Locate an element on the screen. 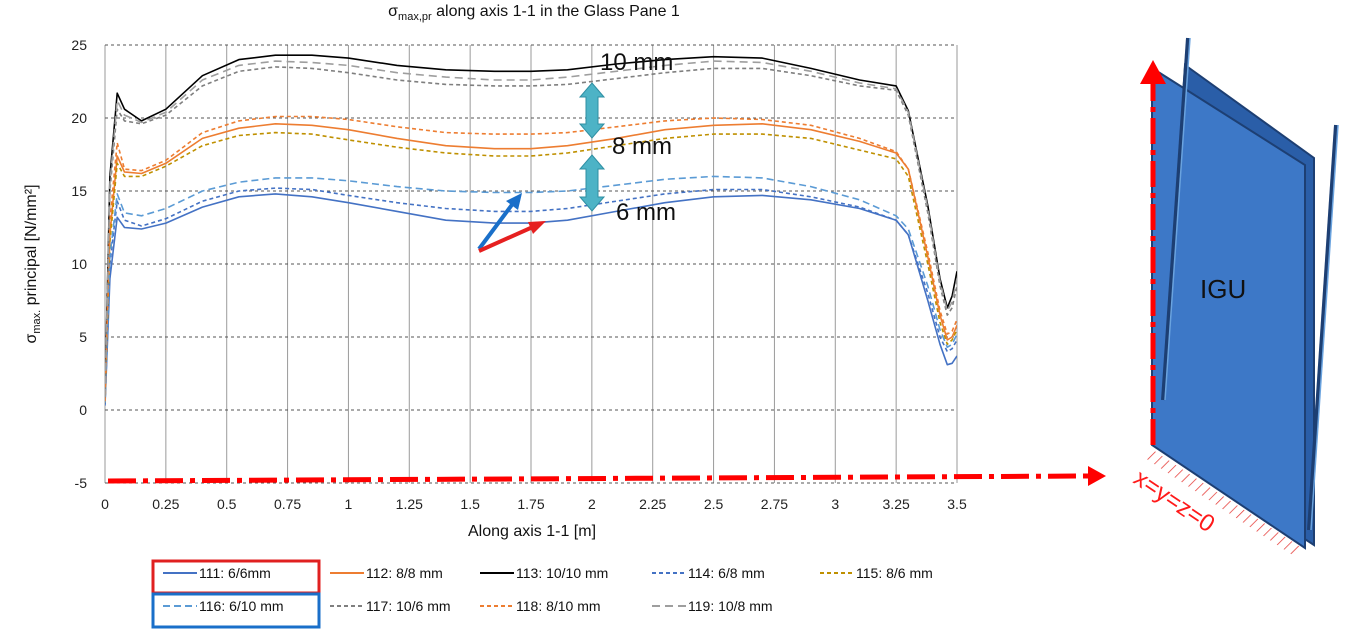 The image size is (1354, 643). blue-trend-arrow-icon is located at coordinates (499, 222).